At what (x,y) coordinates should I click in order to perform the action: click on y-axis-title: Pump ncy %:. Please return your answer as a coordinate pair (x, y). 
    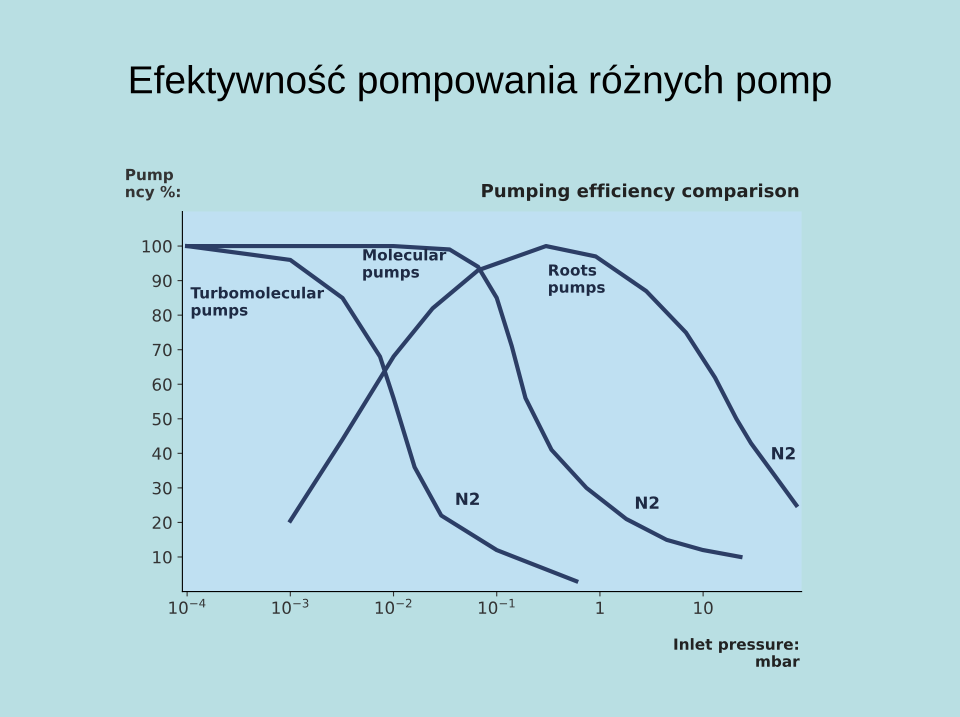
    Looking at the image, I should click on (153, 184).